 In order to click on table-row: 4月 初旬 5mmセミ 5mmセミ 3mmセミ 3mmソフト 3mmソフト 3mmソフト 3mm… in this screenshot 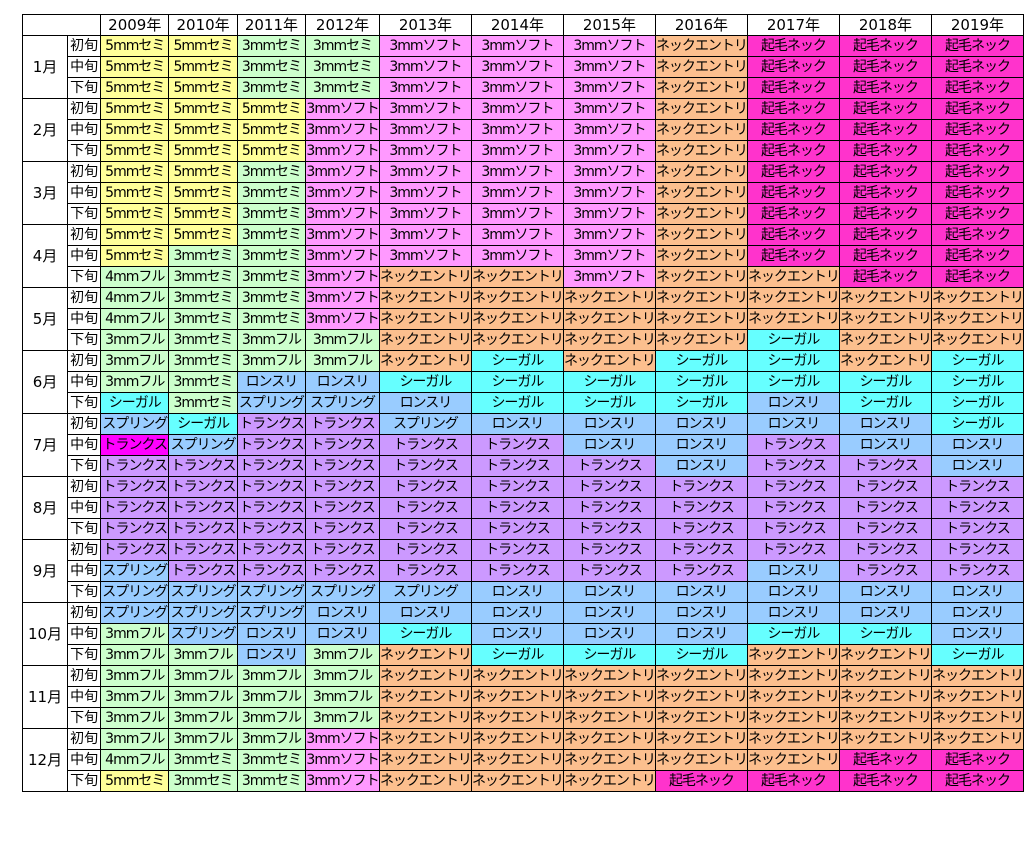, I will do `click(522, 256)`.